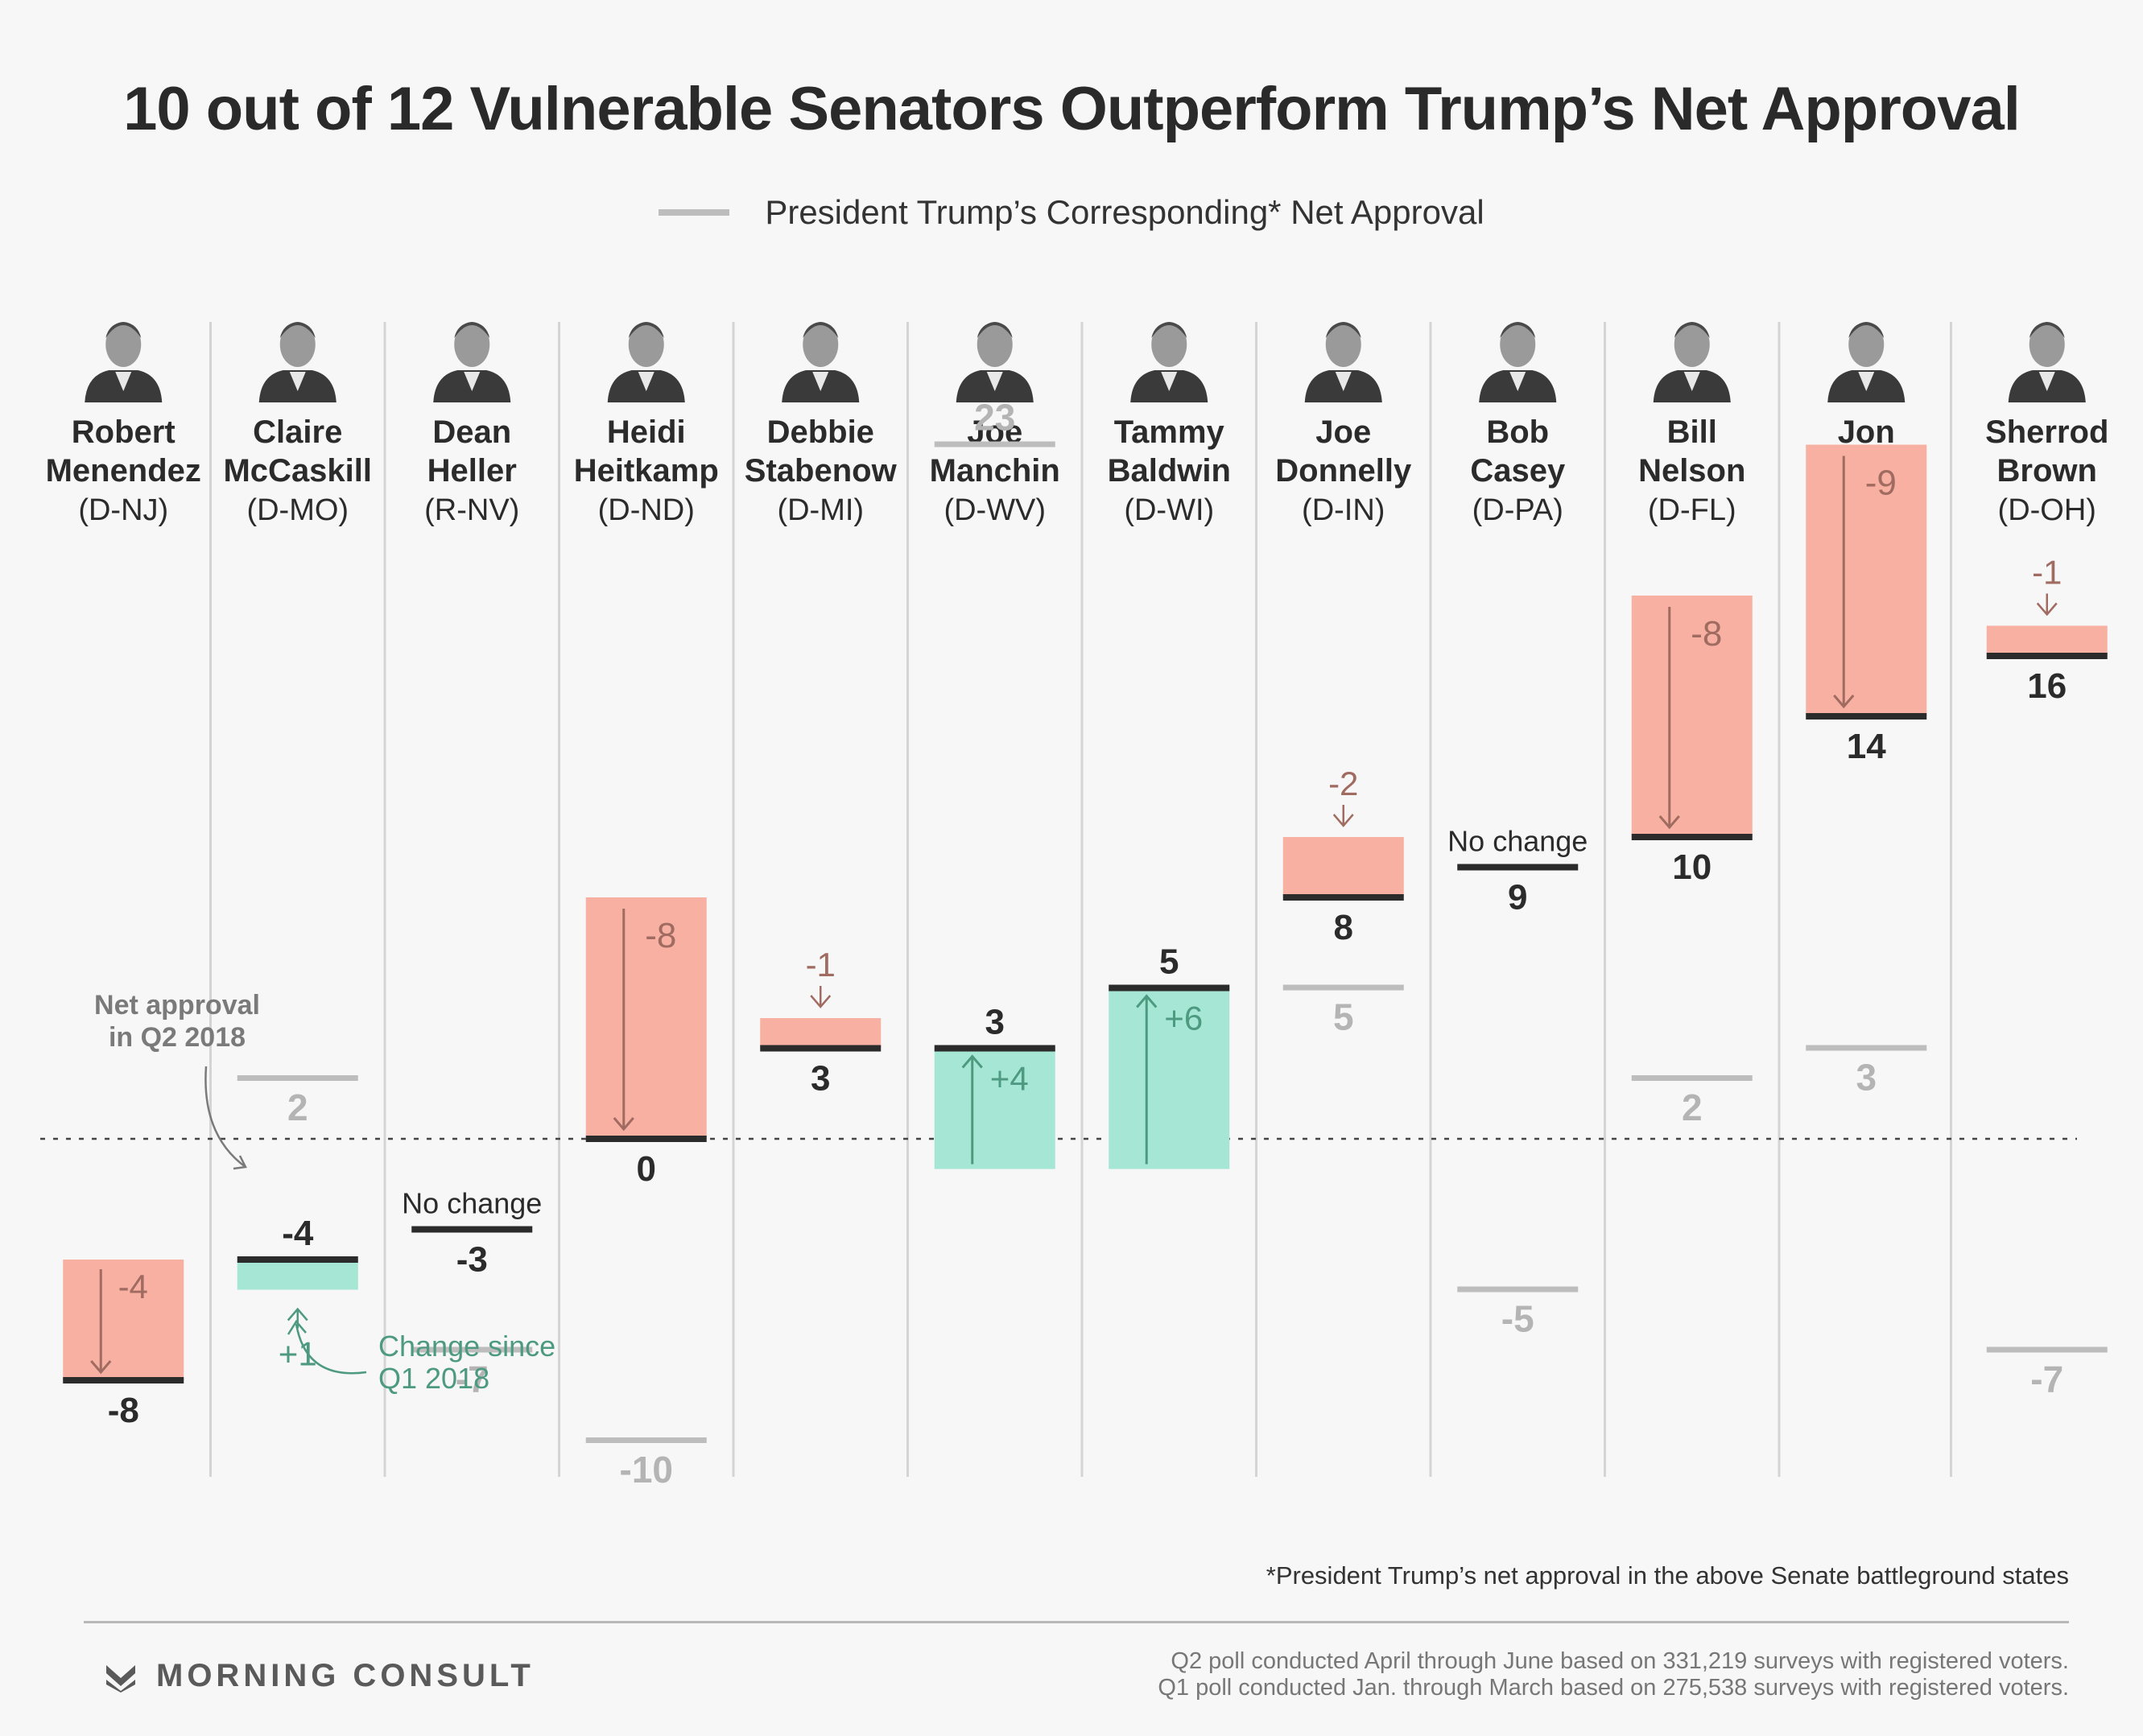  What do you see at coordinates (1169, 962) in the screenshot?
I see `senator-q2-value: 5` at bounding box center [1169, 962].